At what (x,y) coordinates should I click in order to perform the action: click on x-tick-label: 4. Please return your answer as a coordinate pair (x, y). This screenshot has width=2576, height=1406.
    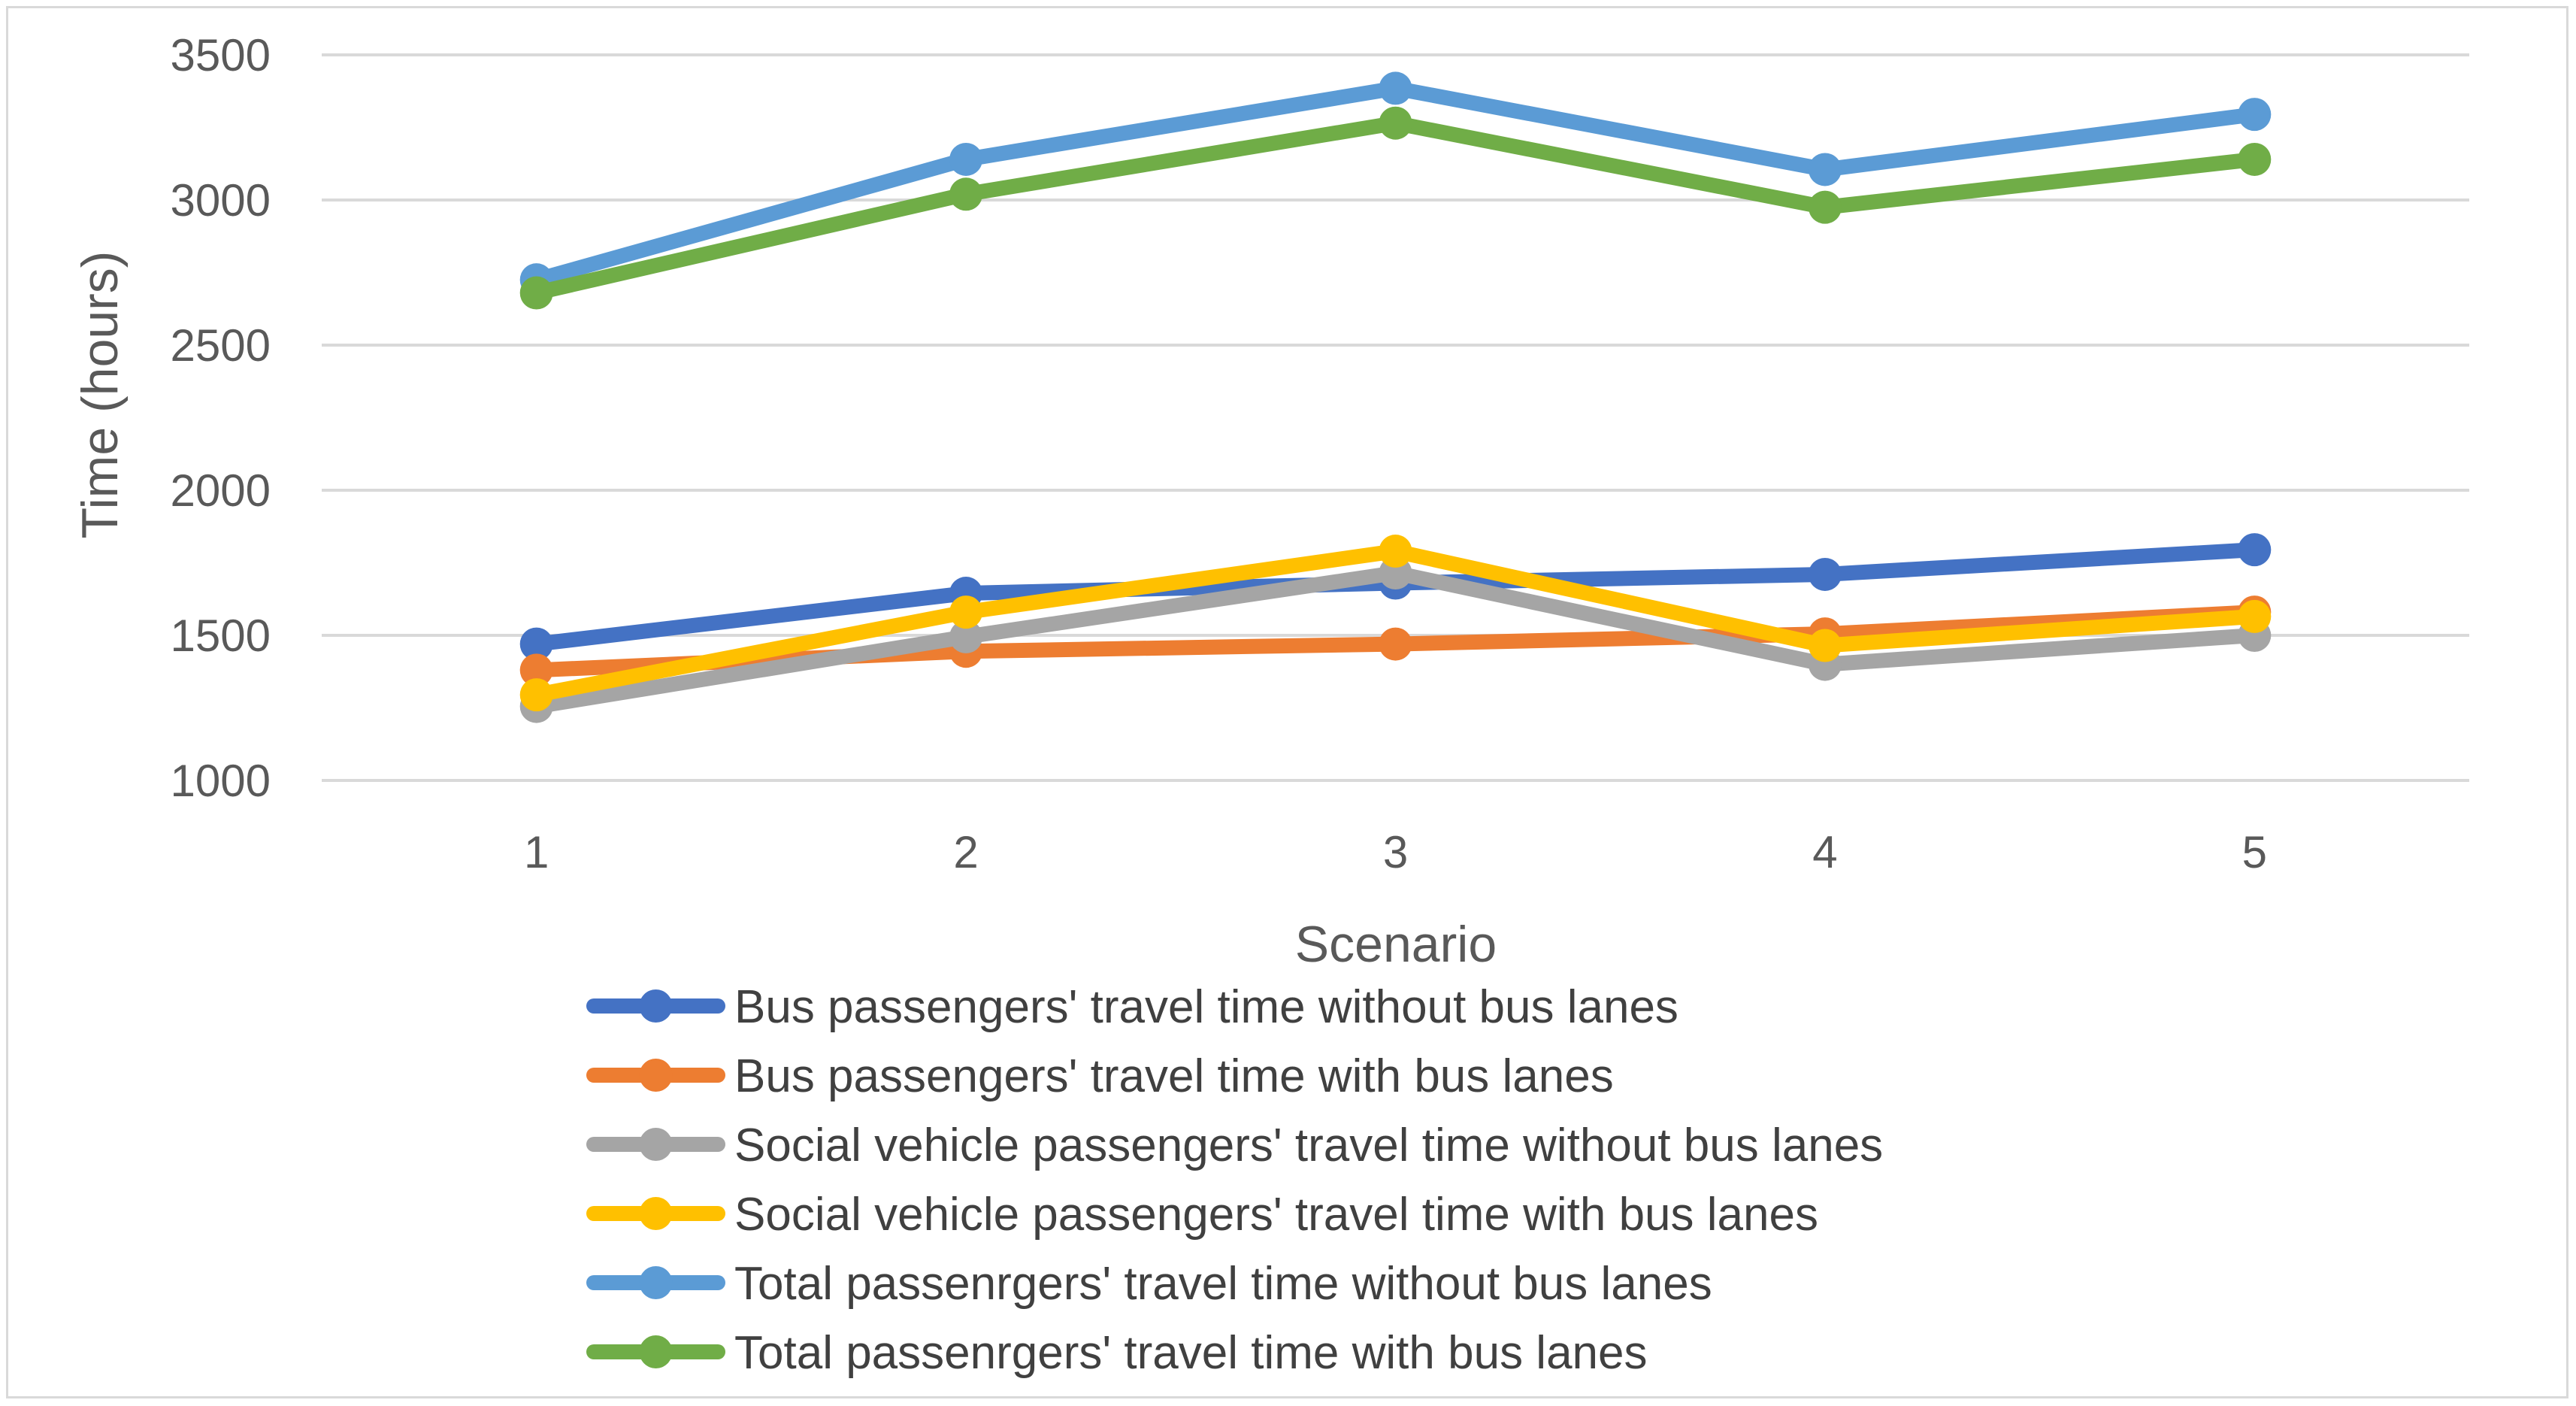
    Looking at the image, I should click on (1824, 852).